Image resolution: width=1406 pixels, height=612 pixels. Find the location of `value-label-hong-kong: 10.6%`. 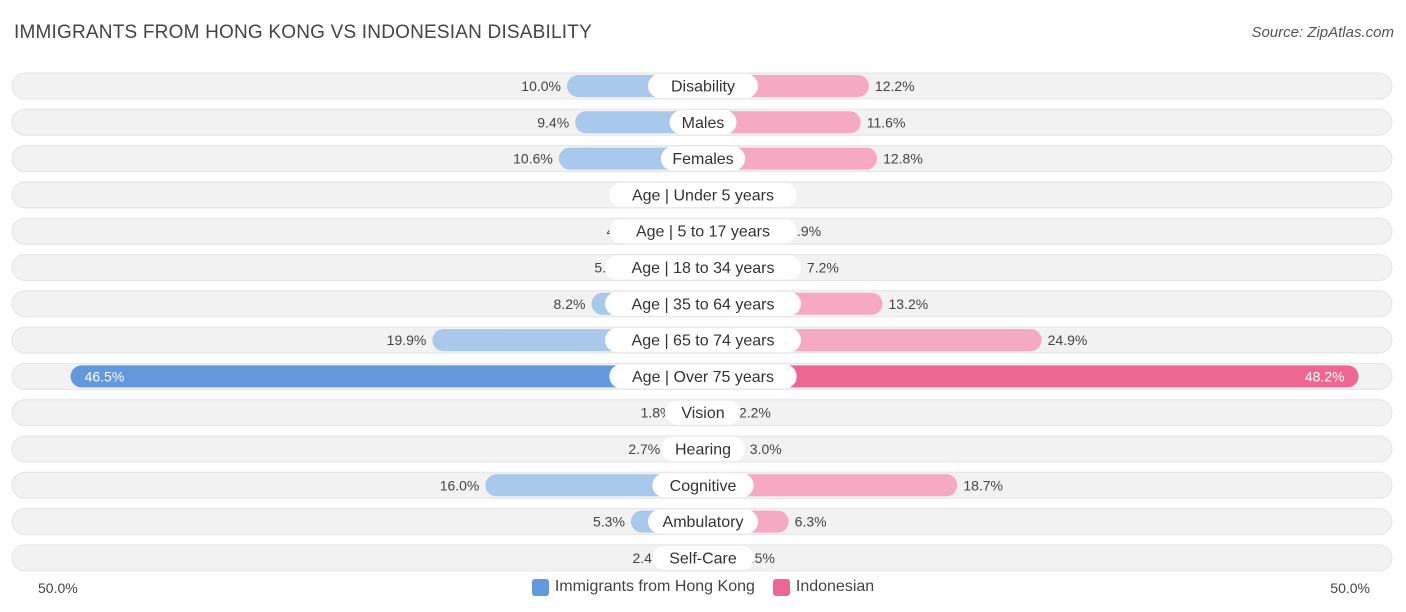

value-label-hong-kong: 10.6% is located at coordinates (533, 159).